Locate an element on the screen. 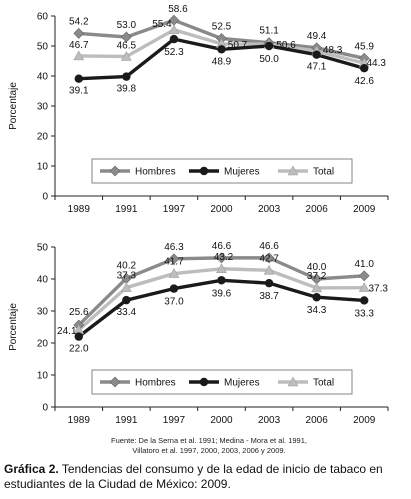 This screenshot has width=411, height=499. x-tick-label: 2003 is located at coordinates (269, 420).